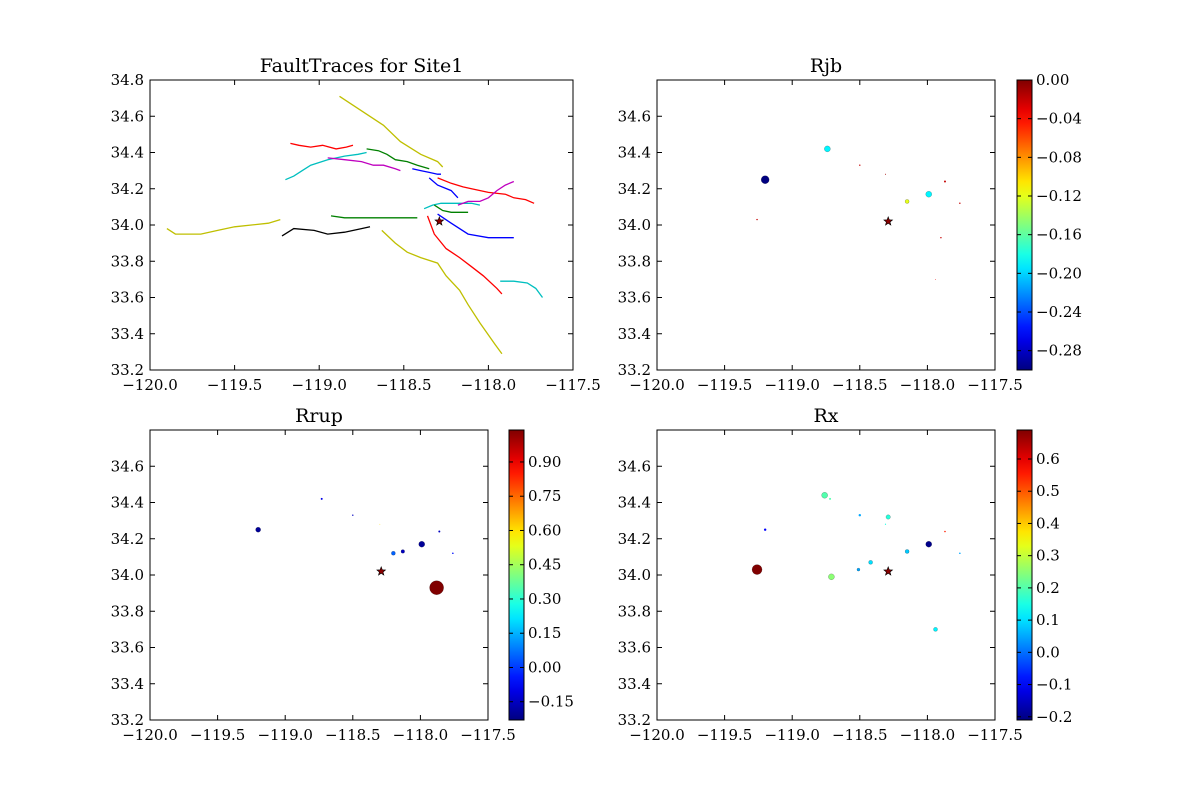  Describe the element at coordinates (544, 462) in the screenshot. I see `colorbar-tick-label: 0.90` at that location.